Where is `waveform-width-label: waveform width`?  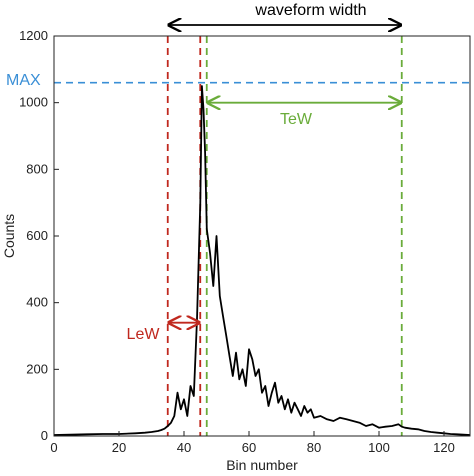 waveform-width-label: waveform width is located at coordinates (310, 10).